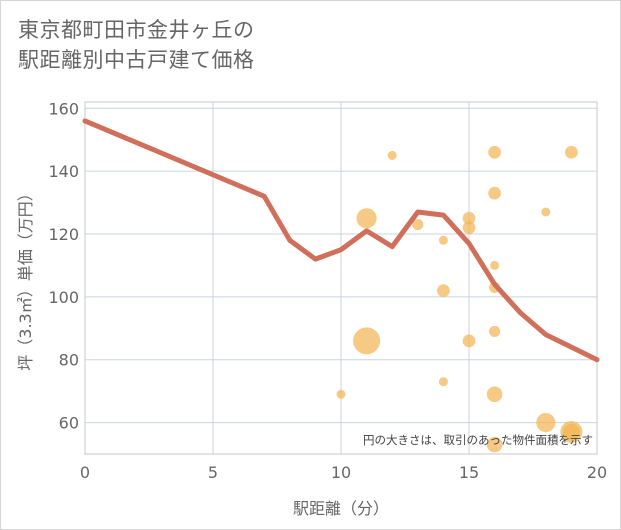 The height and width of the screenshot is (530, 621). Describe the element at coordinates (63, 171) in the screenshot. I see `y-tick-label: 140` at that location.